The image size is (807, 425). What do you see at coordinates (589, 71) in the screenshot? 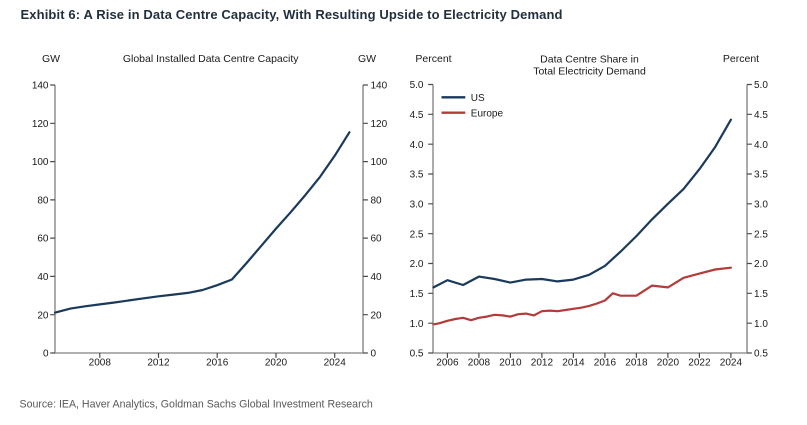
I see `svg-text: Total Electricity Demand` at bounding box center [589, 71].